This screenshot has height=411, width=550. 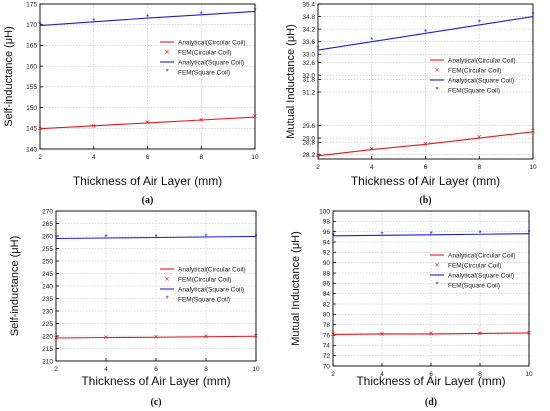 I want to click on y-tick-label: 86, so click(x=327, y=284).